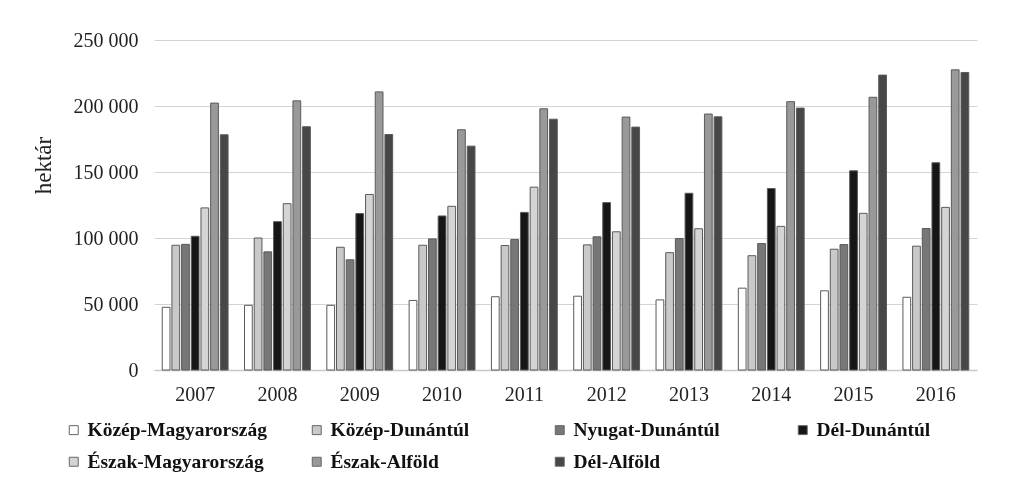 Image resolution: width=1028 pixels, height=483 pixels. What do you see at coordinates (400, 430) in the screenshot?
I see `legend-label: Közép-Dunántúl` at bounding box center [400, 430].